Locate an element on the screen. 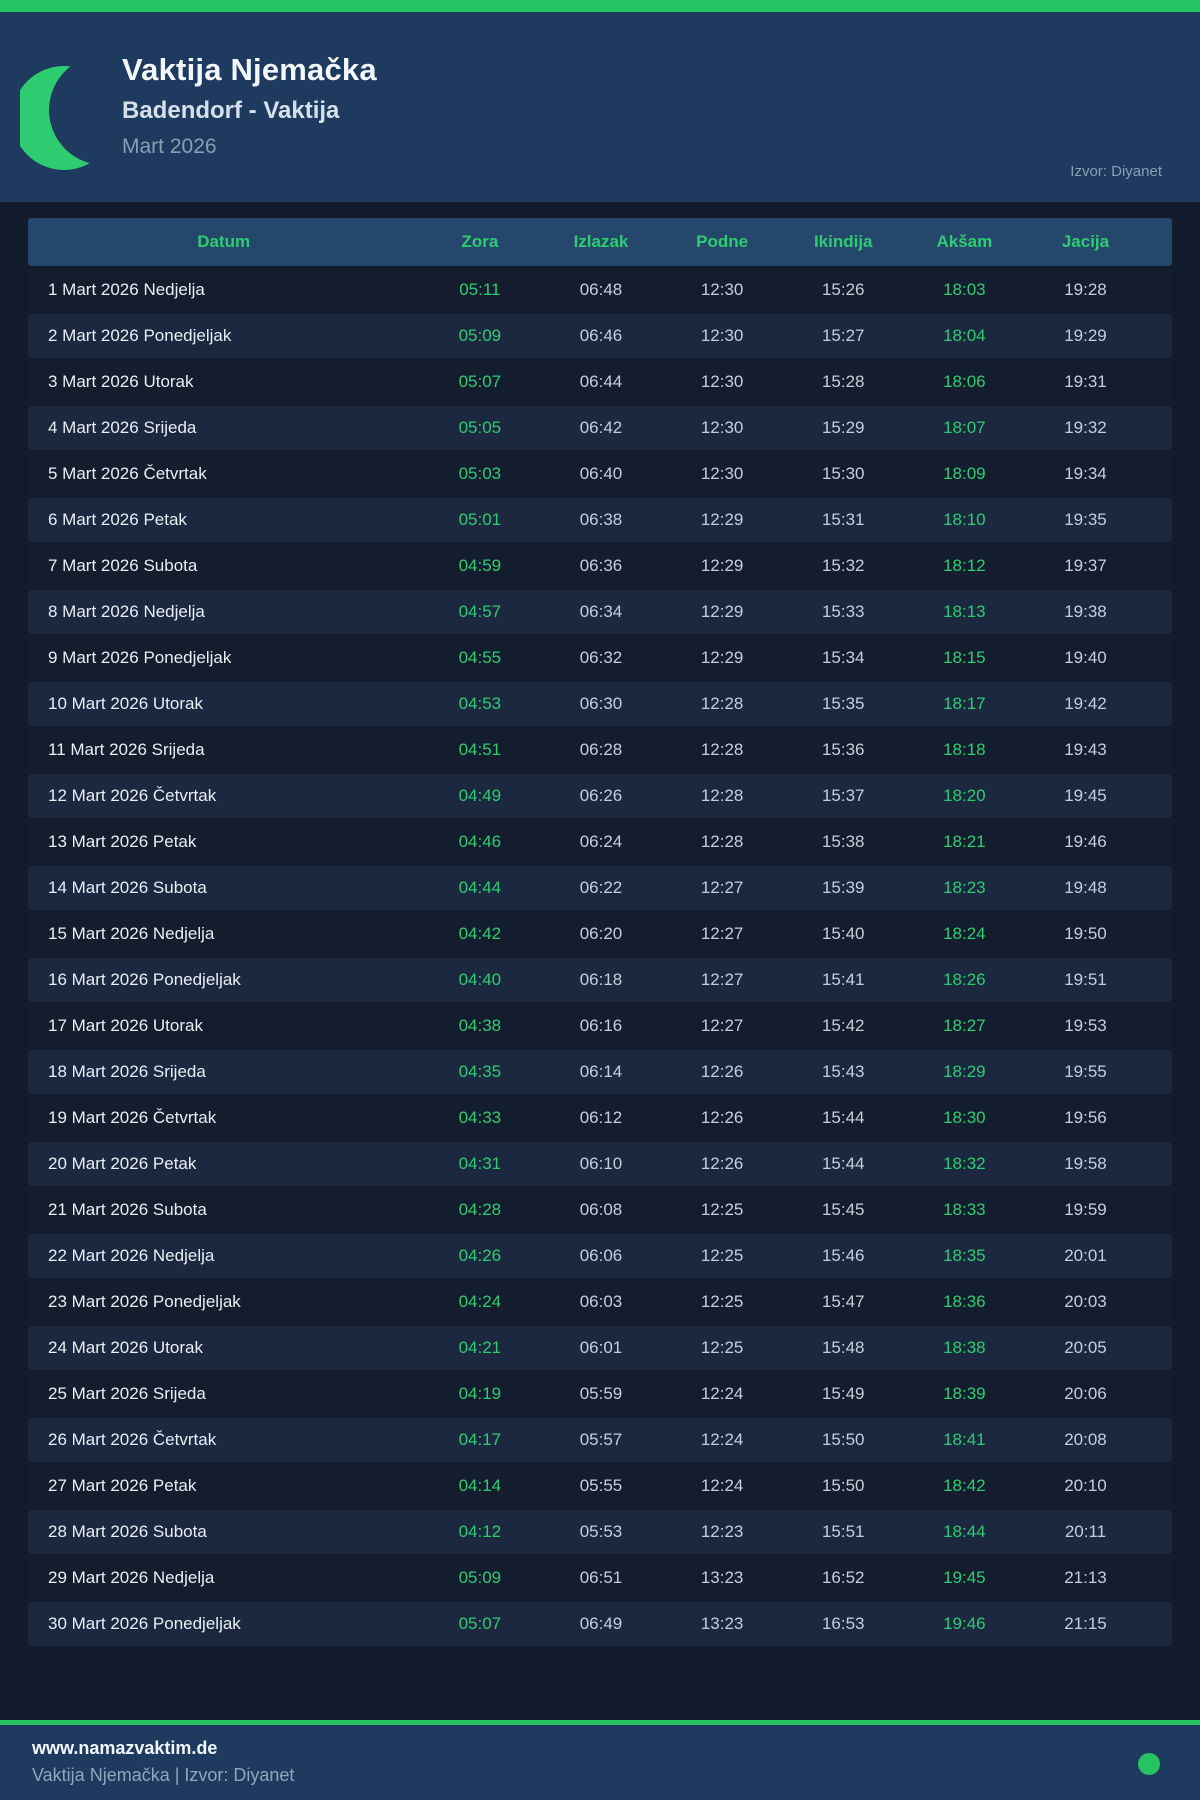 The width and height of the screenshot is (1200, 1800). column-header-jacija: Jacija is located at coordinates (1085, 241).